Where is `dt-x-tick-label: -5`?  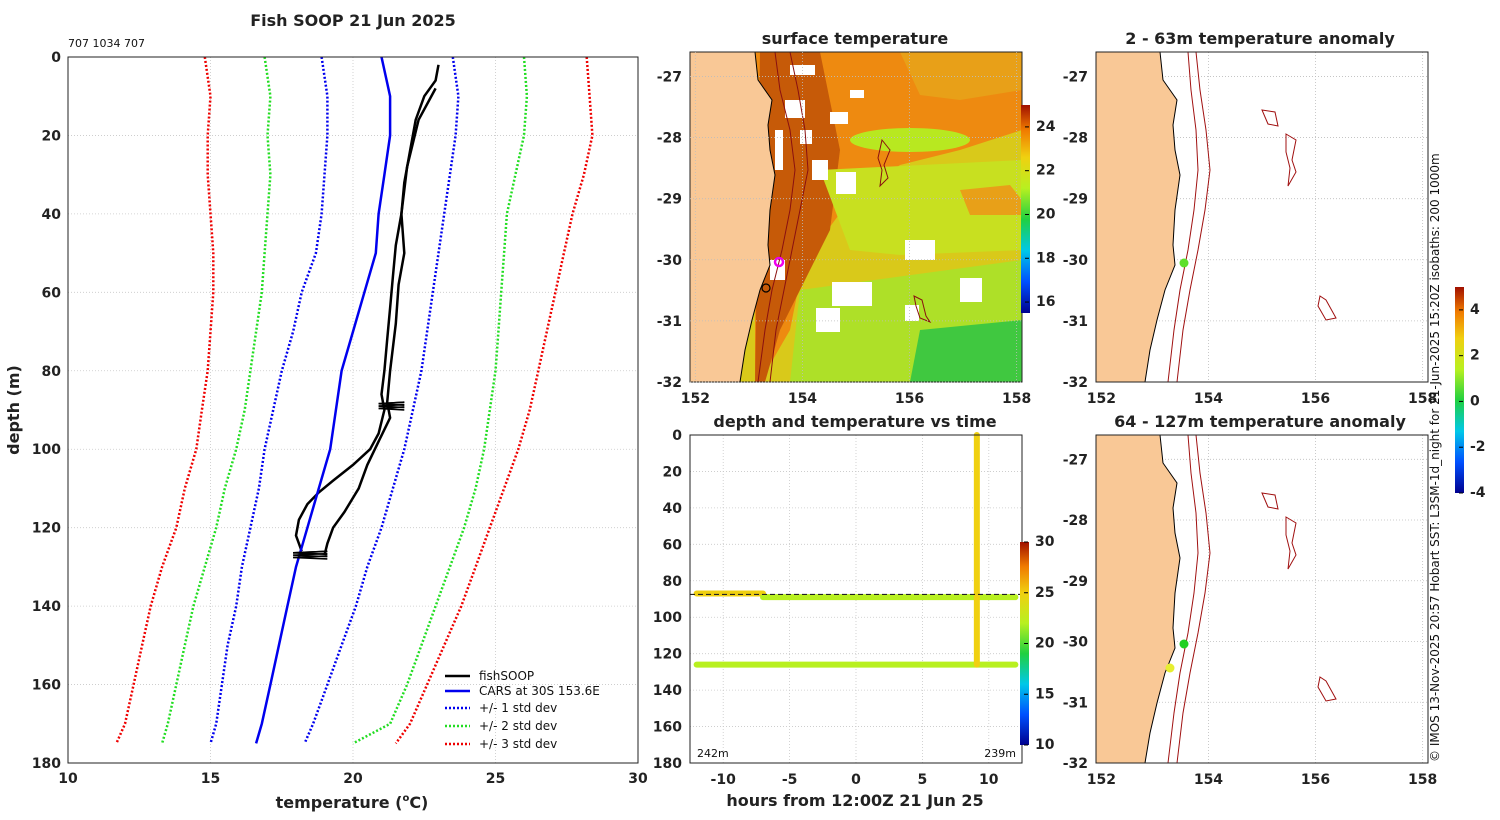 dt-x-tick-label: -5 is located at coordinates (790, 780).